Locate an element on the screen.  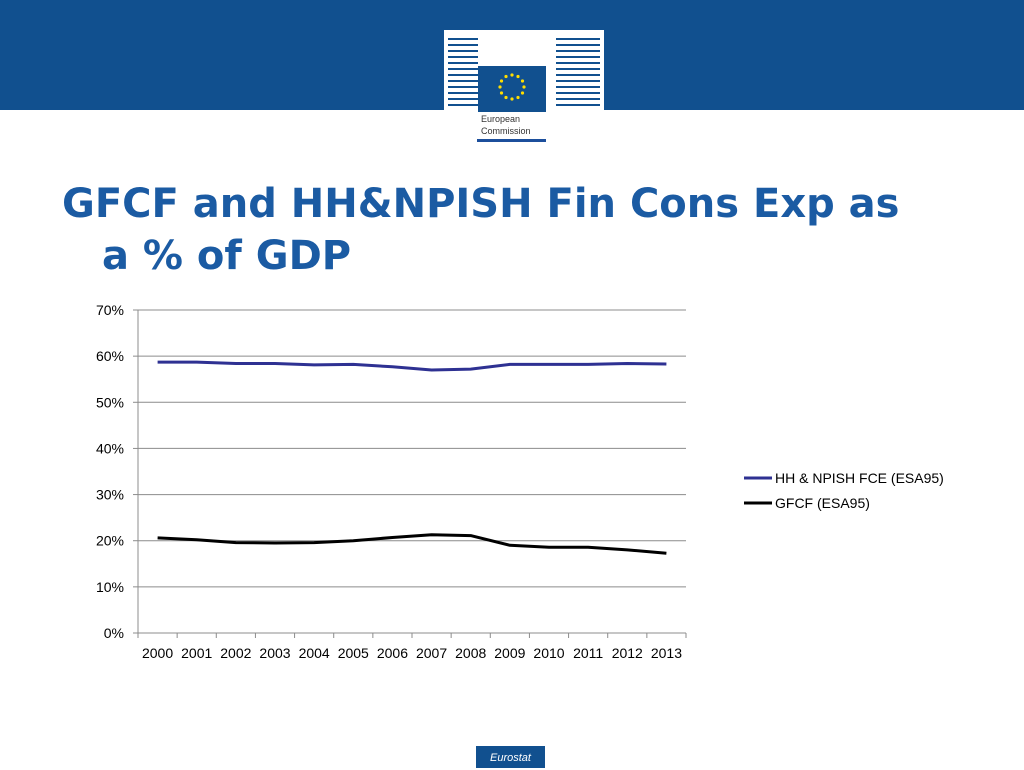
eurostat-badge: Eurostat is located at coordinates (510, 757).